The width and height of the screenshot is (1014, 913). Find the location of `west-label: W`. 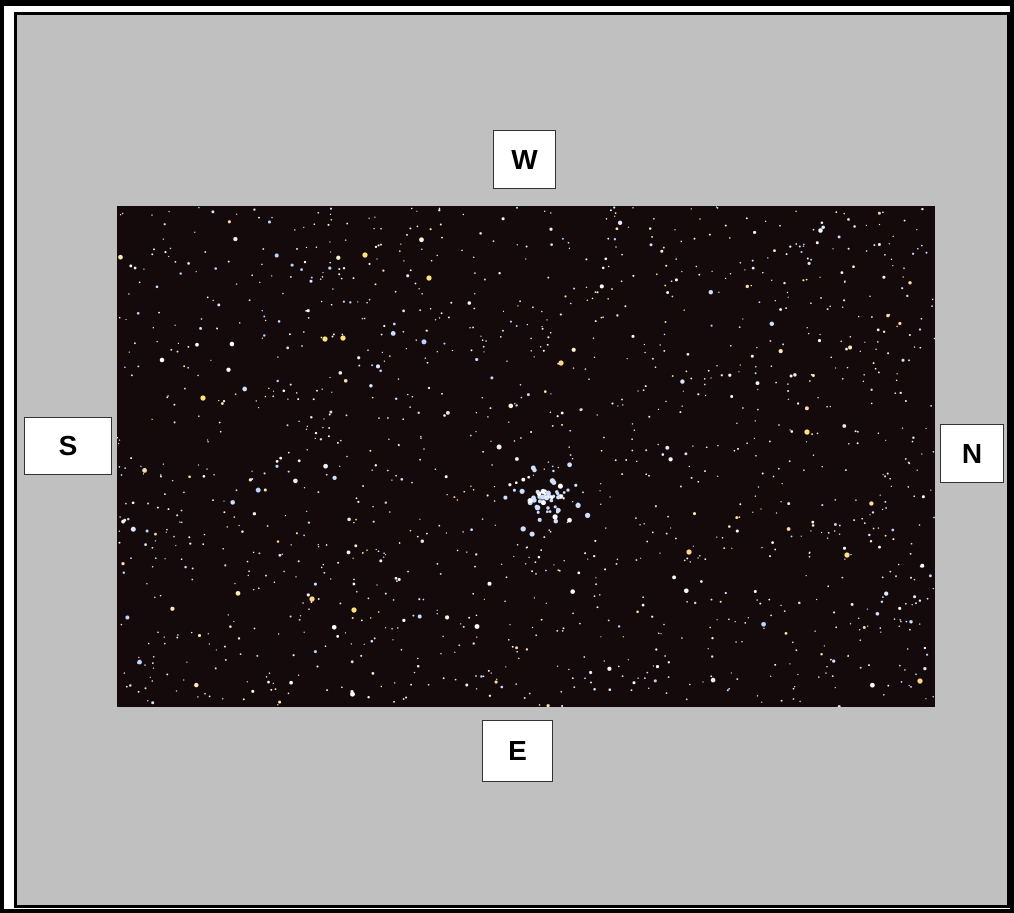

west-label: W is located at coordinates (524, 159).